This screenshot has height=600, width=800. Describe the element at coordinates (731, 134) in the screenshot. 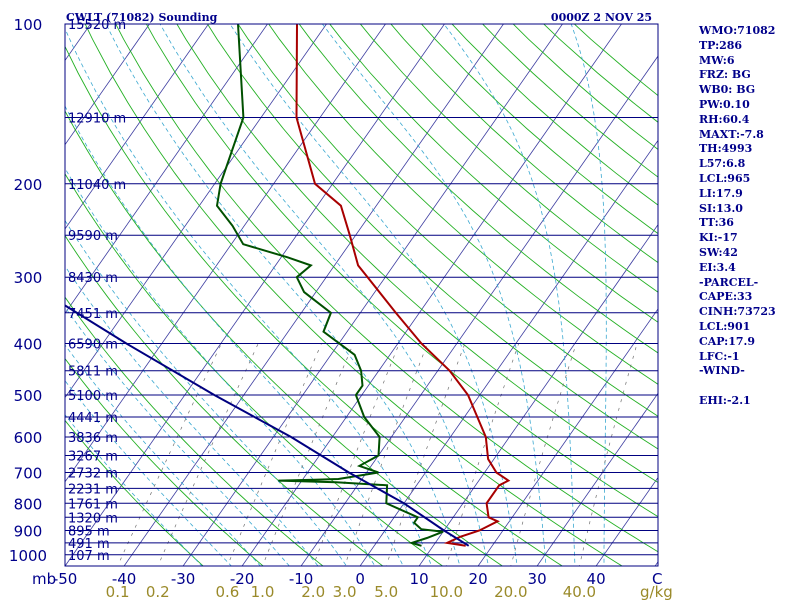

I see `stat-line: MAXT:-7.8` at that location.